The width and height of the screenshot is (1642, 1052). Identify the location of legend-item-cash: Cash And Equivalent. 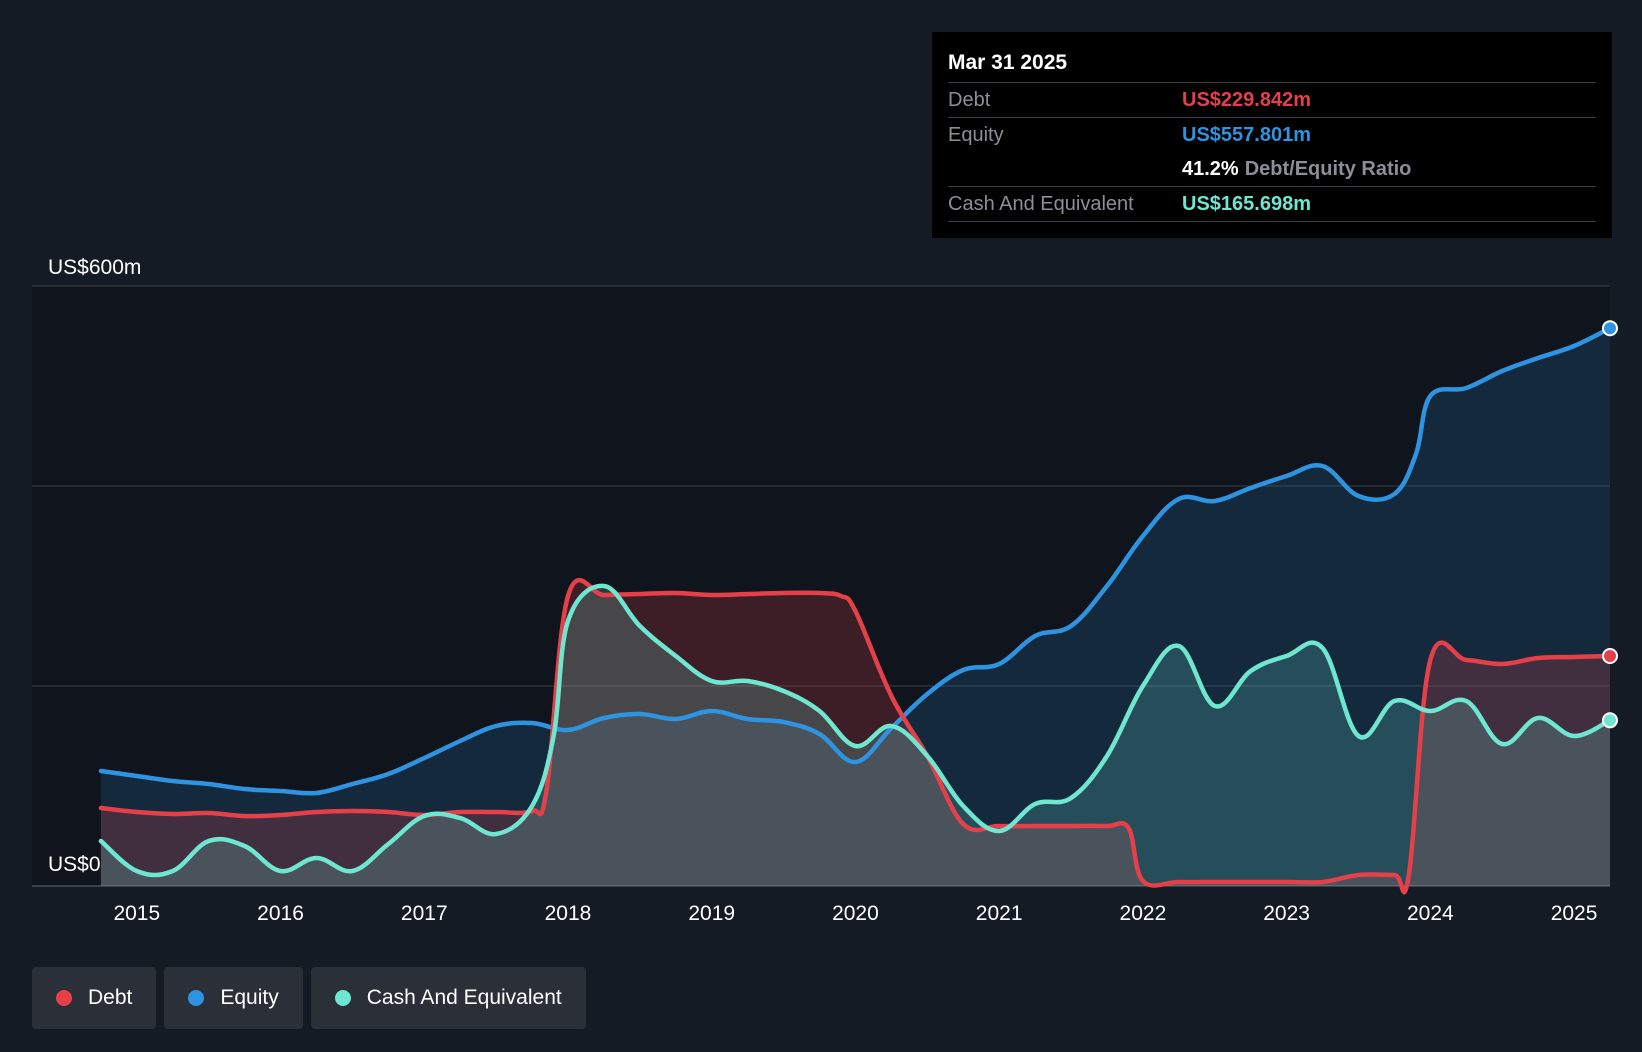
(448, 998).